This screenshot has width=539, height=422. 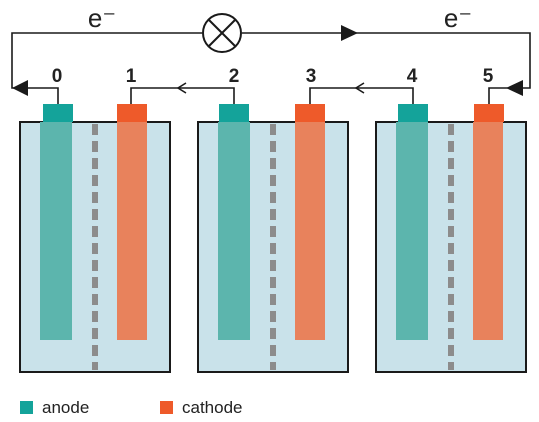 What do you see at coordinates (131, 407) in the screenshot?
I see `legend: anode cathode` at bounding box center [131, 407].